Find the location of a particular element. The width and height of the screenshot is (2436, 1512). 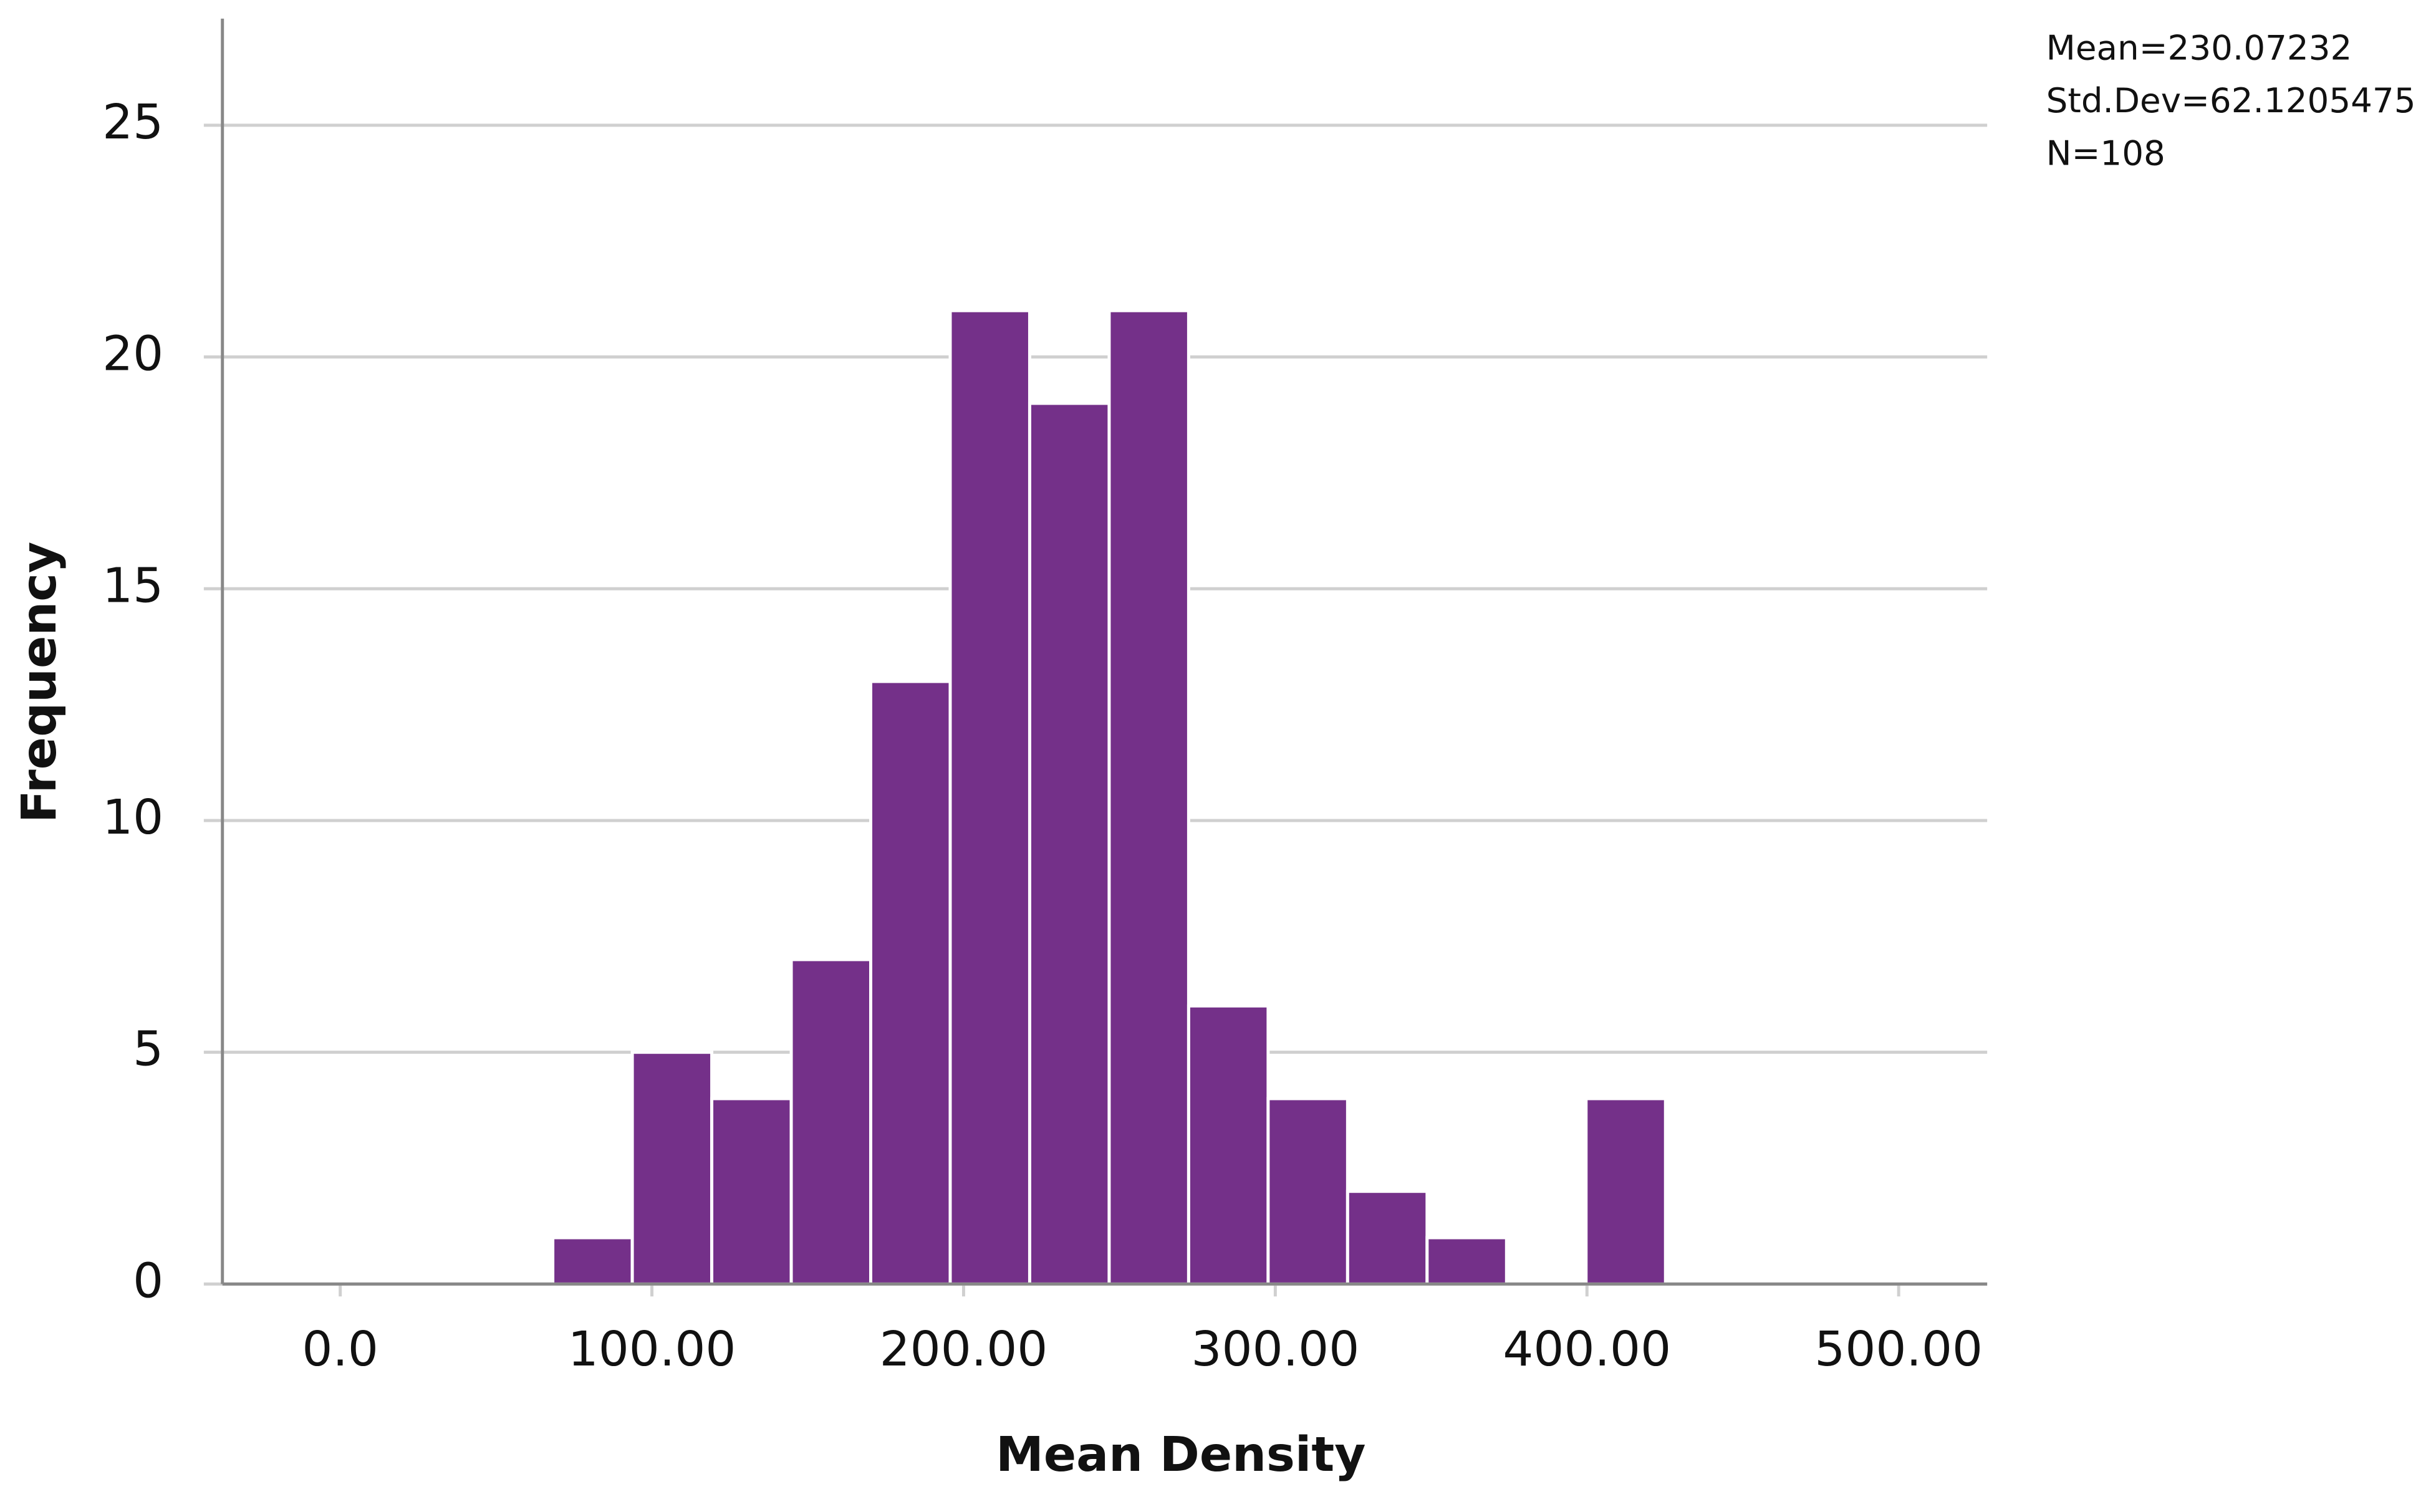

x-tick-label: 500.00 is located at coordinates (1899, 1349).